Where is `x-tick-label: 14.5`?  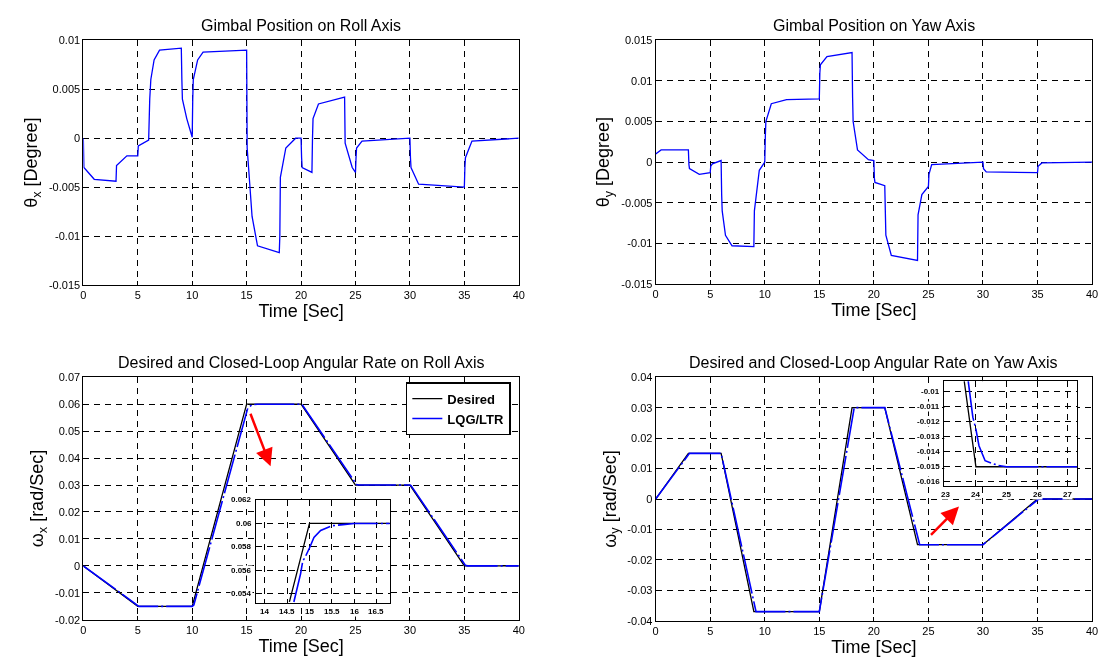 x-tick-label: 14.5 is located at coordinates (287, 611).